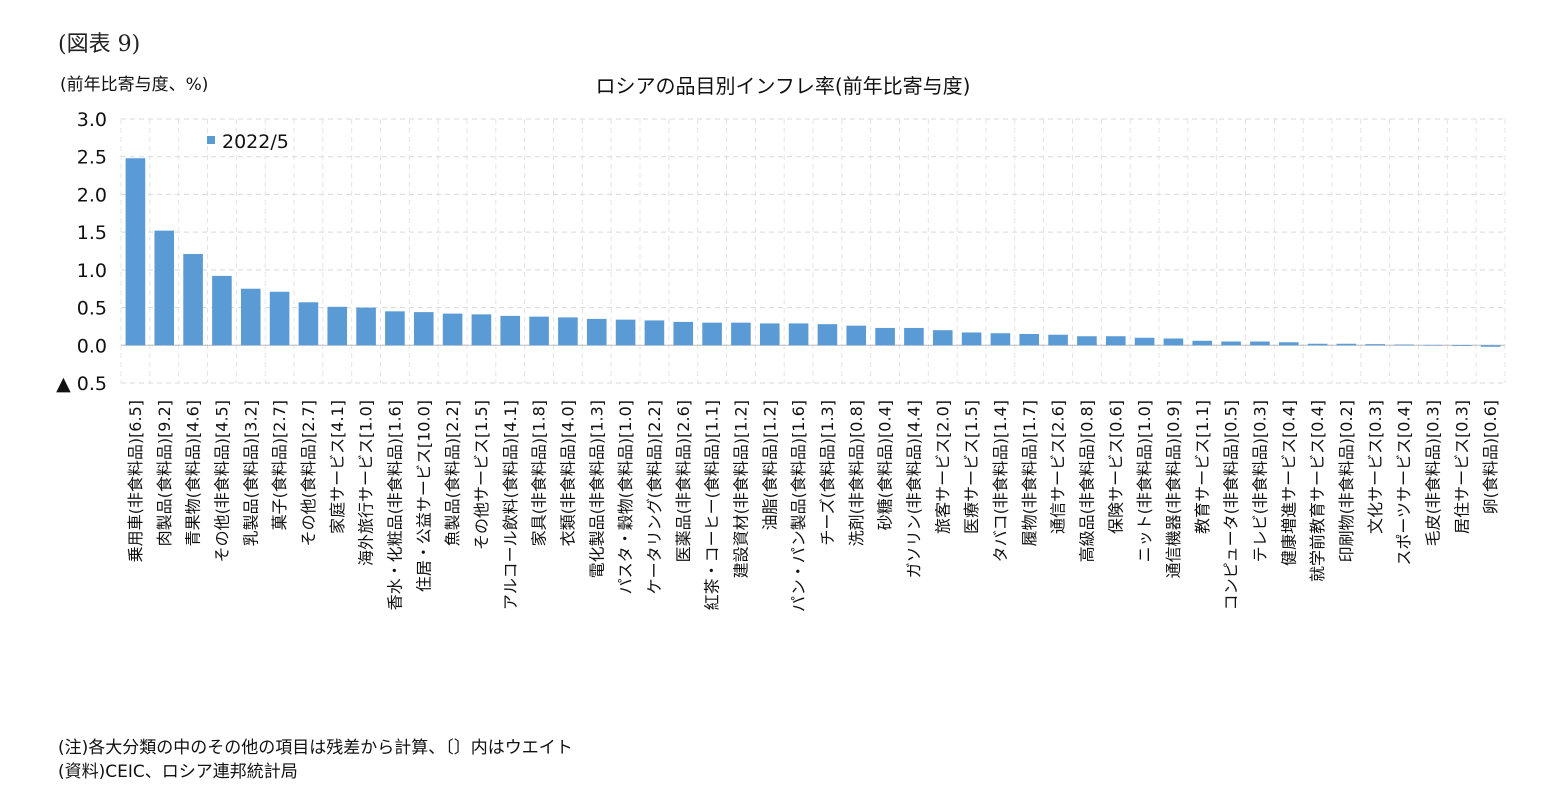  I want to click on x-category-label: ガソリン(非食料品)[4.4], so click(913, 489).